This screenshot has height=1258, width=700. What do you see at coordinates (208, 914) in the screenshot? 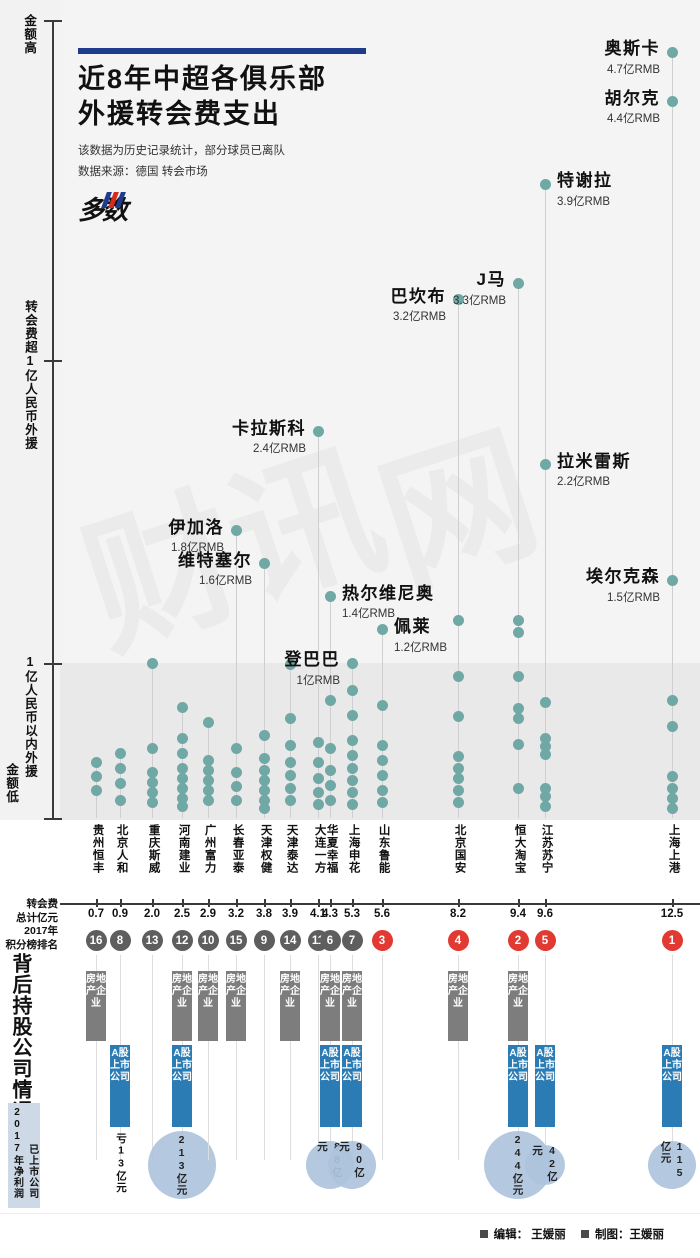
I see `club-total-value: 2.9` at bounding box center [208, 914].